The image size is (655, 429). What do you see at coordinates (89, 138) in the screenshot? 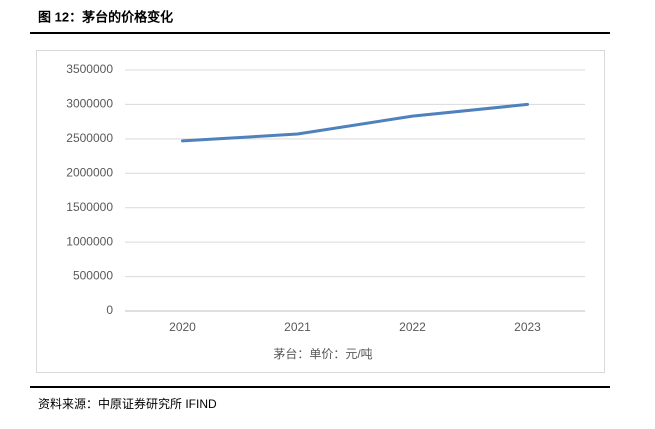
I see `y-tick-label: 2500000` at bounding box center [89, 138].